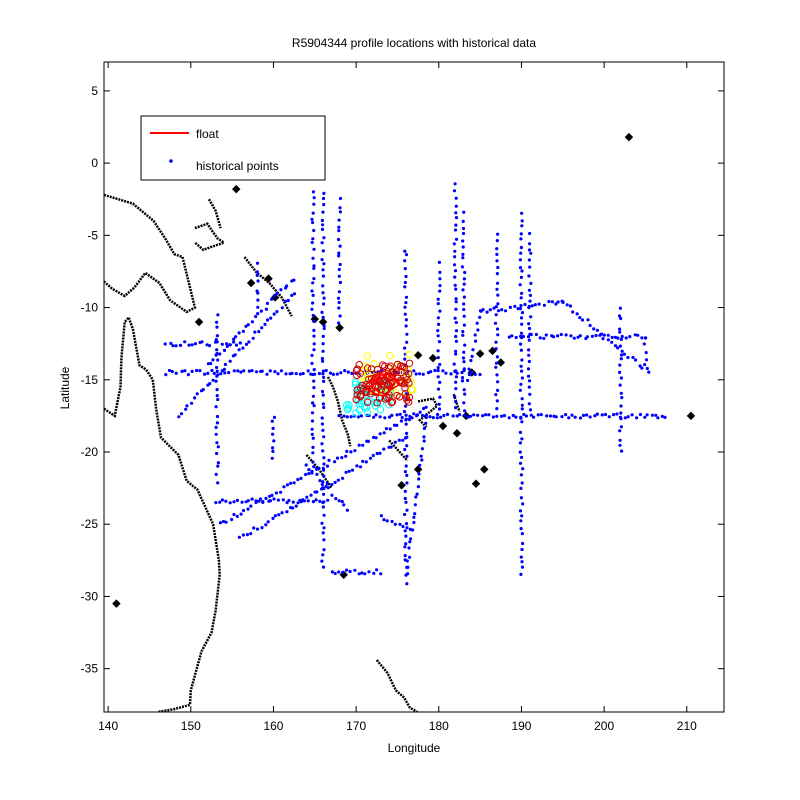 This screenshot has height=800, width=800. I want to click on y-tick-label: -20, so click(90, 452).